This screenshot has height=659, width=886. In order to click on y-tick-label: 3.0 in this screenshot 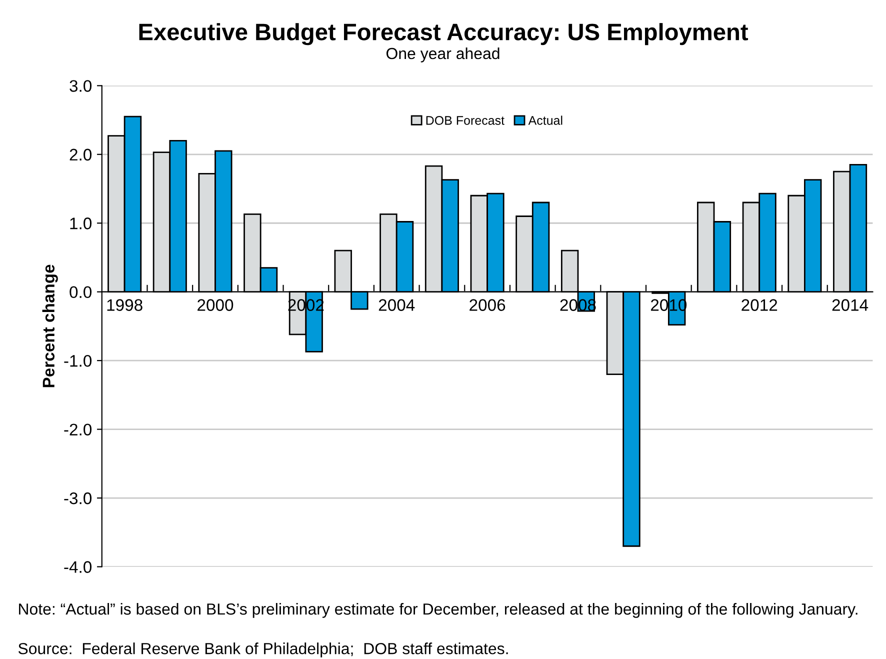, I will do `click(81, 86)`.